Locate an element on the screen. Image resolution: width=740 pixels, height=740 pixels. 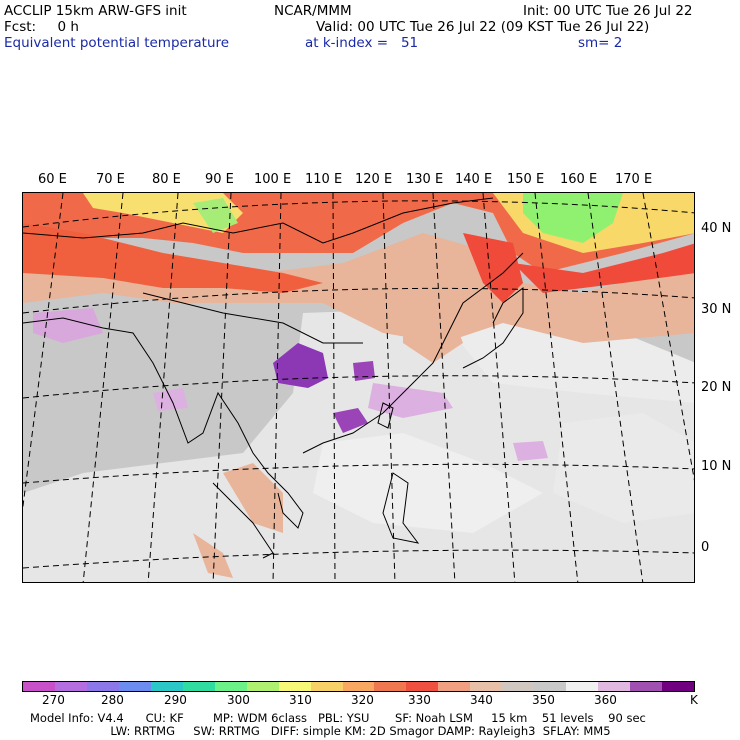
lon-label: 60 E is located at coordinates (52, 179).